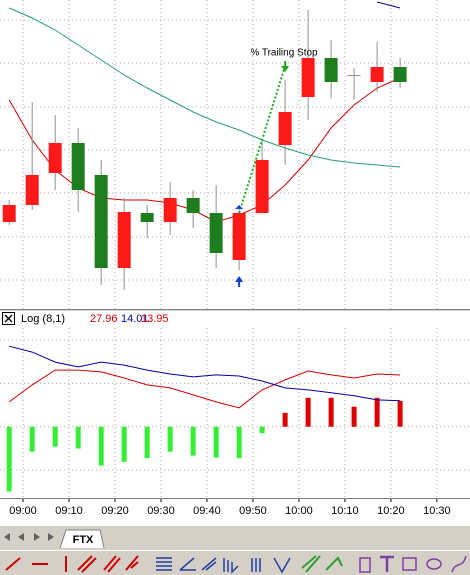  What do you see at coordinates (161, 511) in the screenshot?
I see `x-tick-label: 09:30` at bounding box center [161, 511].